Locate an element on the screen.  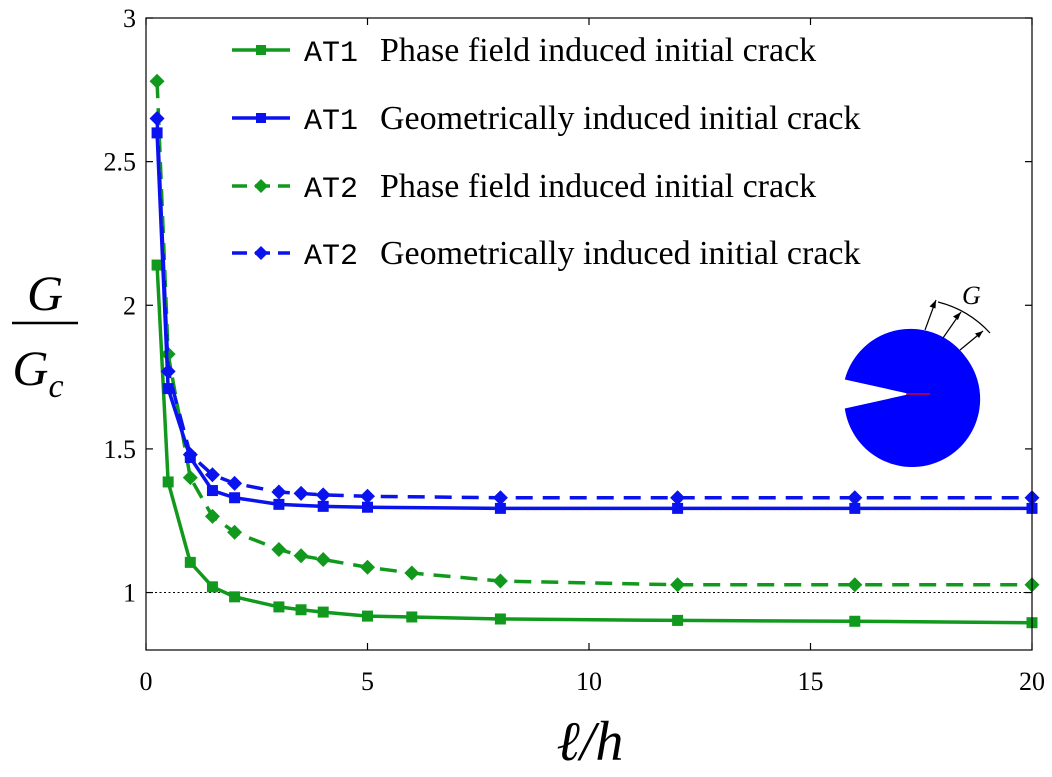
inset-cracked-disk: G is located at coordinates (917, 374).